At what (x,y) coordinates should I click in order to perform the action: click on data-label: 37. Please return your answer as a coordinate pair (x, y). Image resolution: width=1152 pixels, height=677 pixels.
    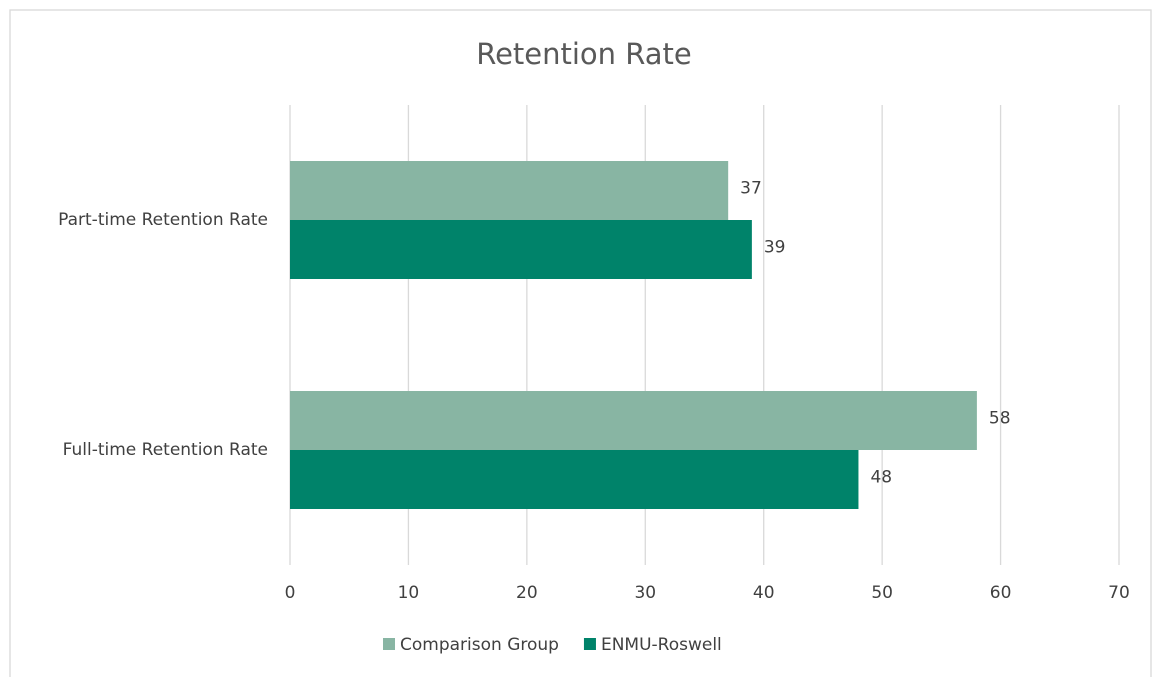
    Looking at the image, I should click on (751, 189).